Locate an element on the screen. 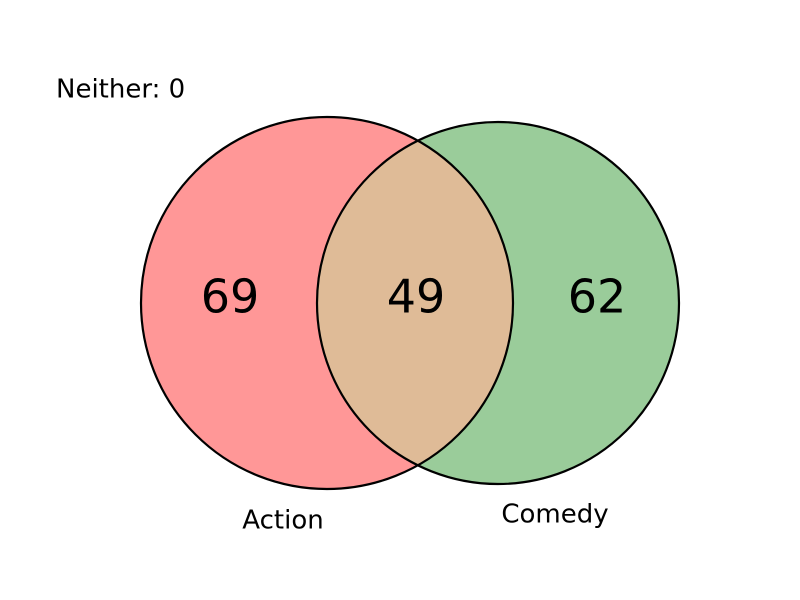  neither-label: Neither: 0 is located at coordinates (120, 90).